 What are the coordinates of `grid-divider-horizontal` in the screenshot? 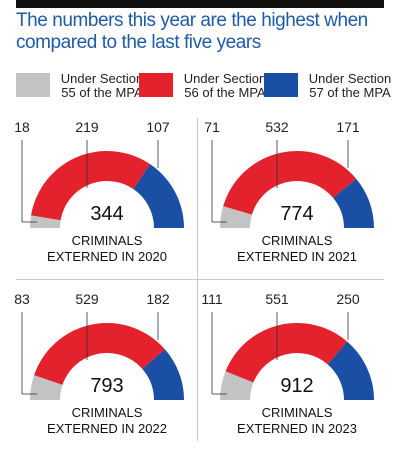 It's located at (200, 279).